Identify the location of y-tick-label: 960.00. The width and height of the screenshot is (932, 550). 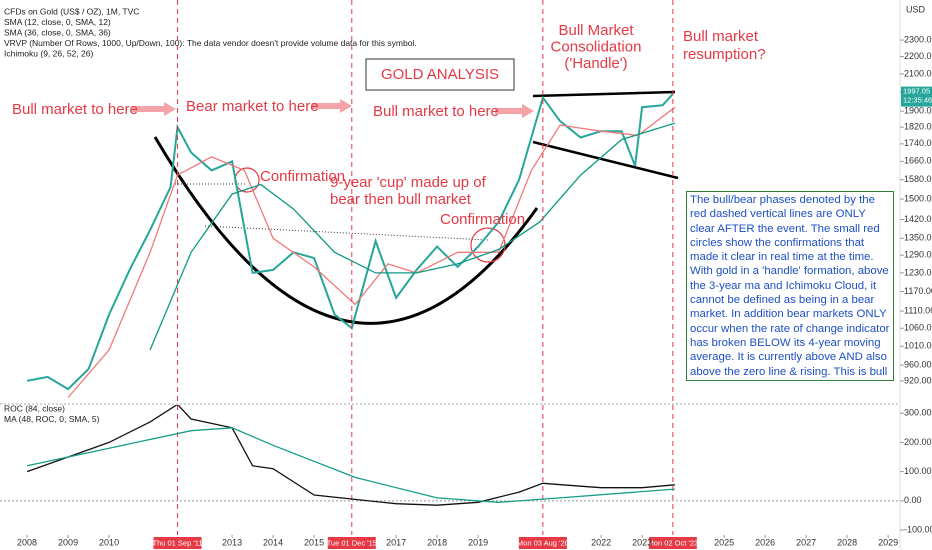
(918, 364).